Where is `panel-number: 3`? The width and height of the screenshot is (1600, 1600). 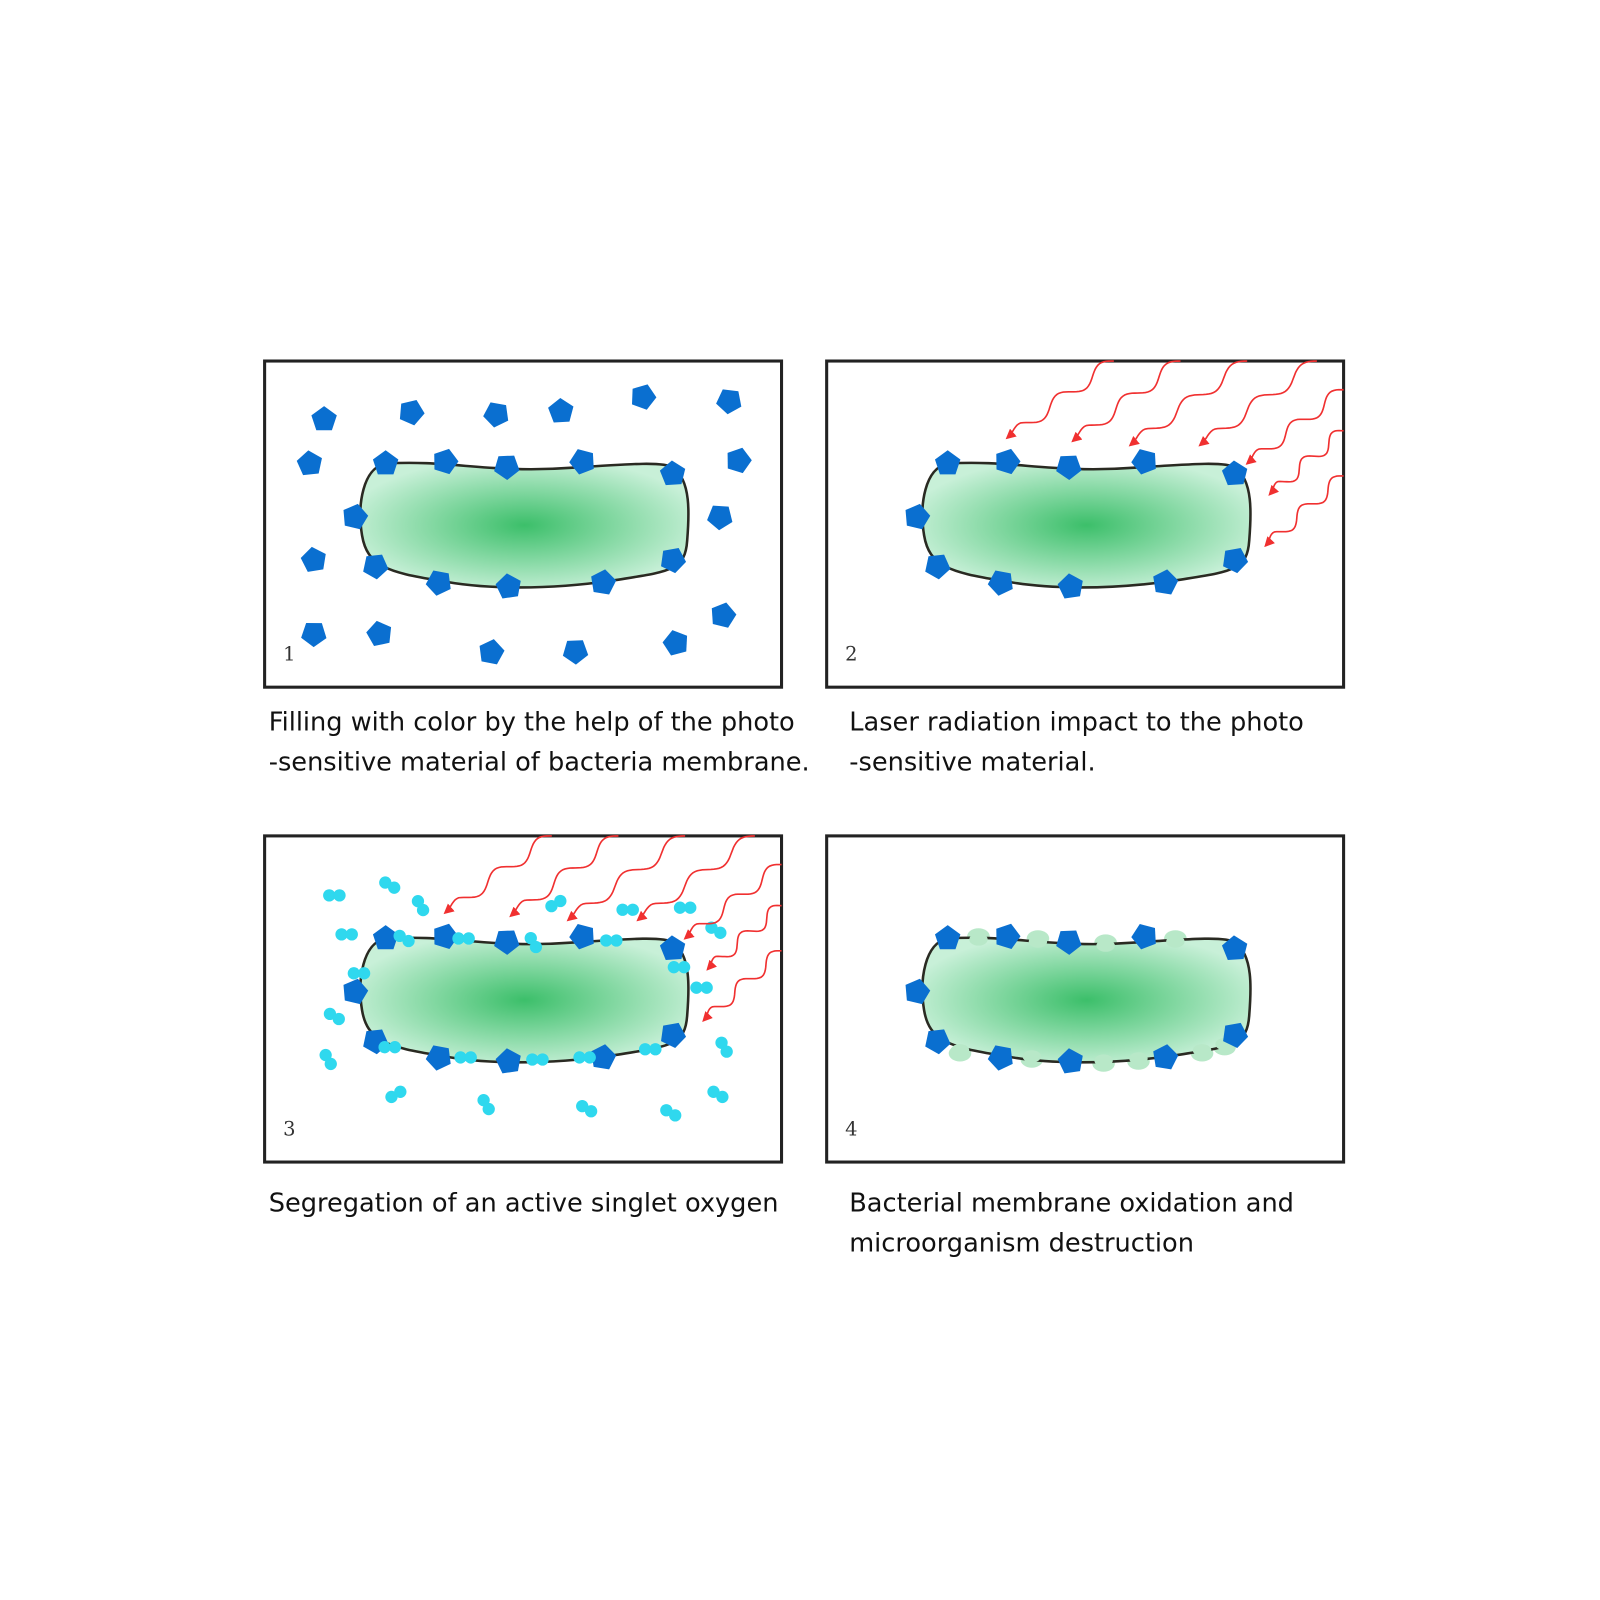 panel-number: 3 is located at coordinates (289, 1128).